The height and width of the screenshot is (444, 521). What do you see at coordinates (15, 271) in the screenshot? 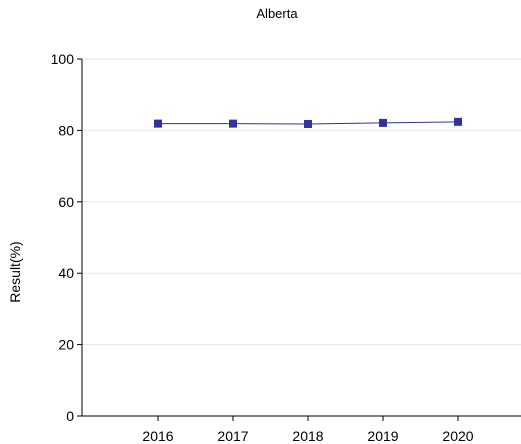
I see `y-axis-label: Result(%)` at bounding box center [15, 271].